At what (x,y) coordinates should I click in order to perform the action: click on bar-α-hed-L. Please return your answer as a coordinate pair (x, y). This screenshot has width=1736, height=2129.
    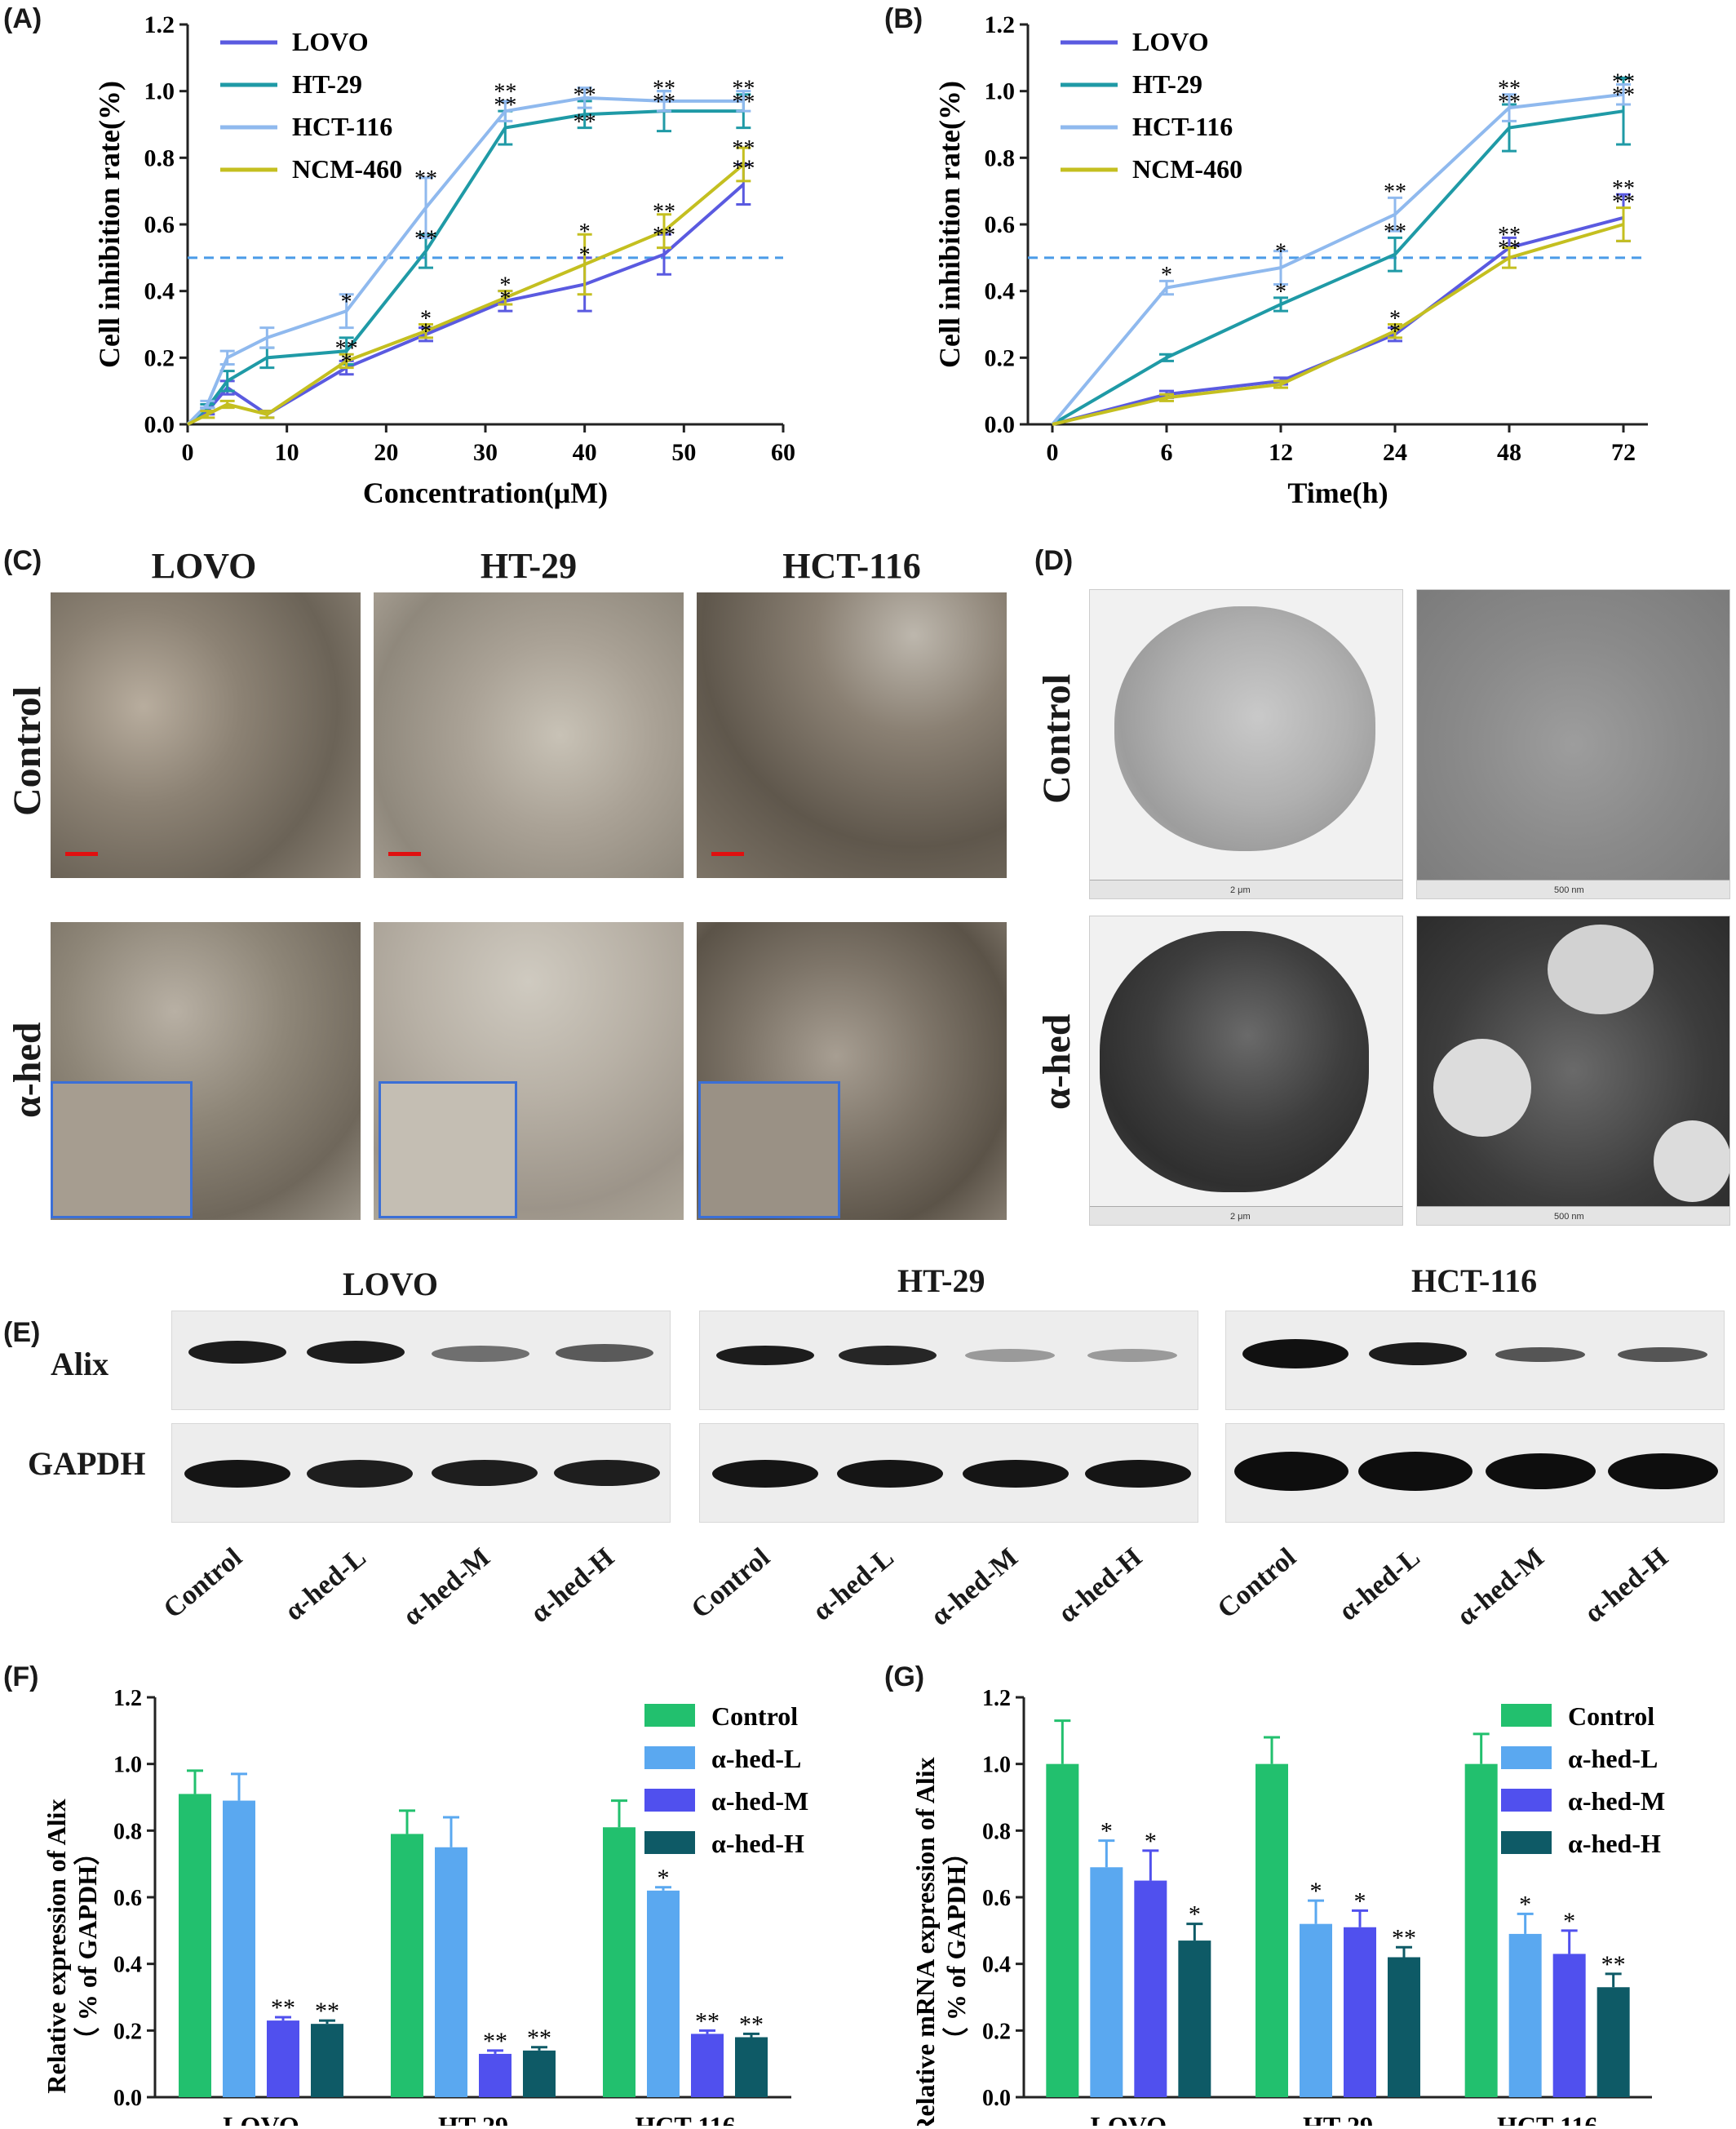
    Looking at the image, I should click on (239, 1948).